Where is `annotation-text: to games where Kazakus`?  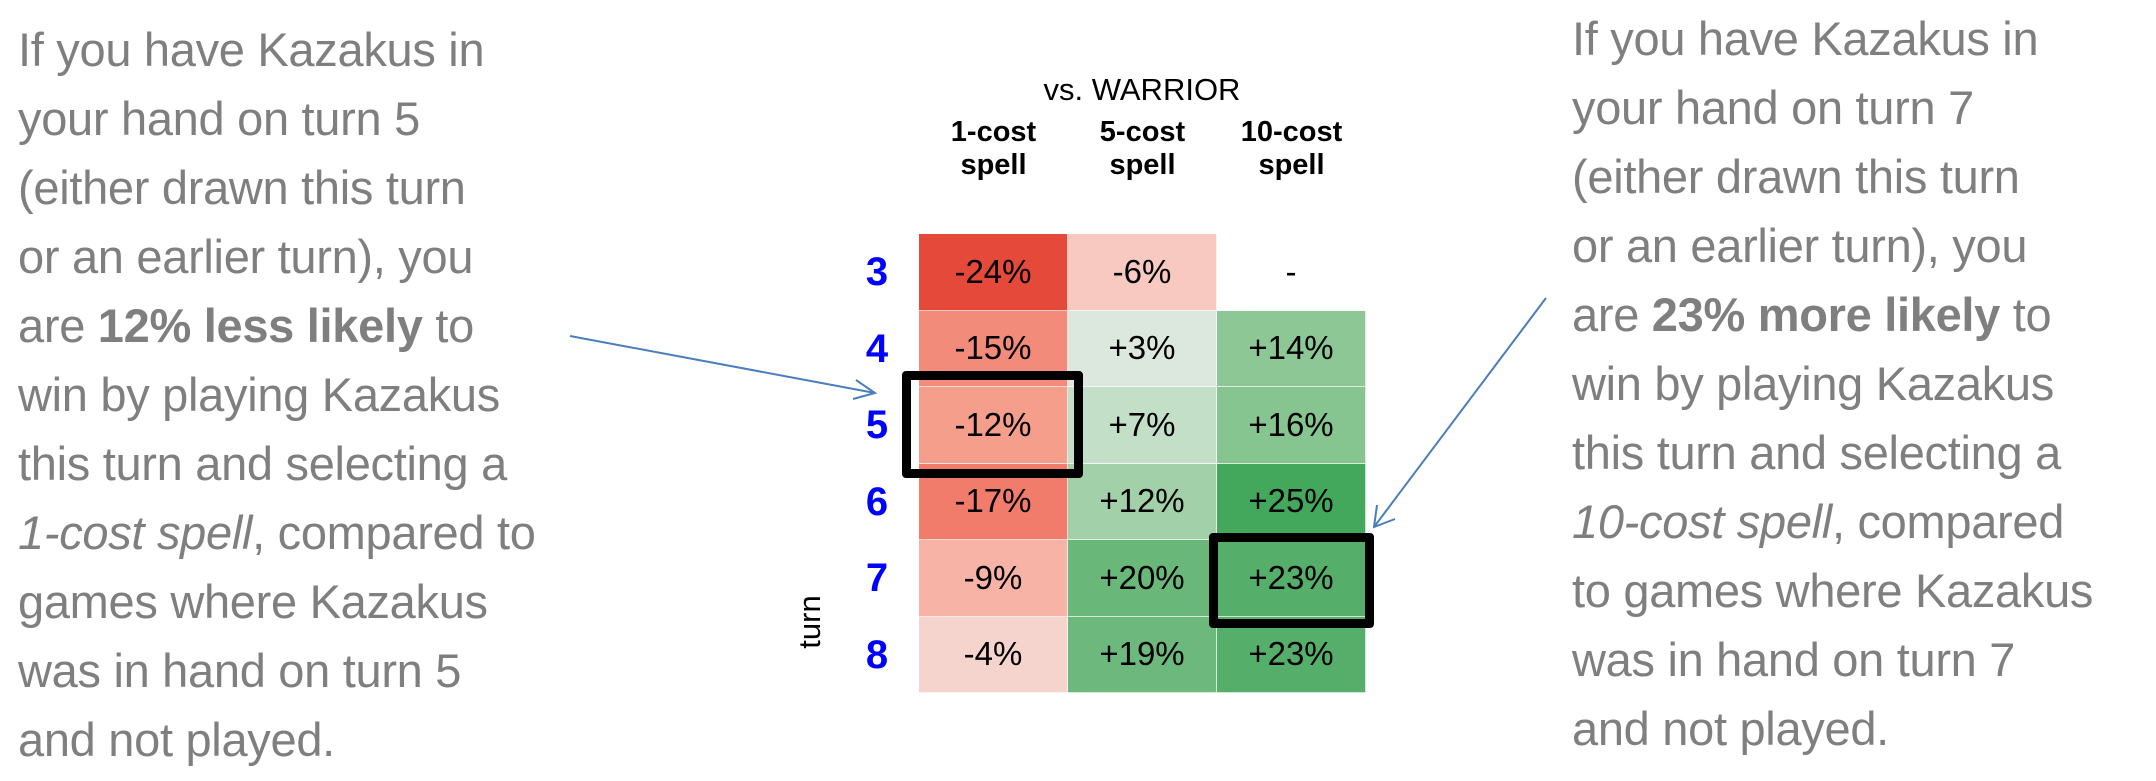
annotation-text: to games where Kazakus is located at coordinates (1833, 590).